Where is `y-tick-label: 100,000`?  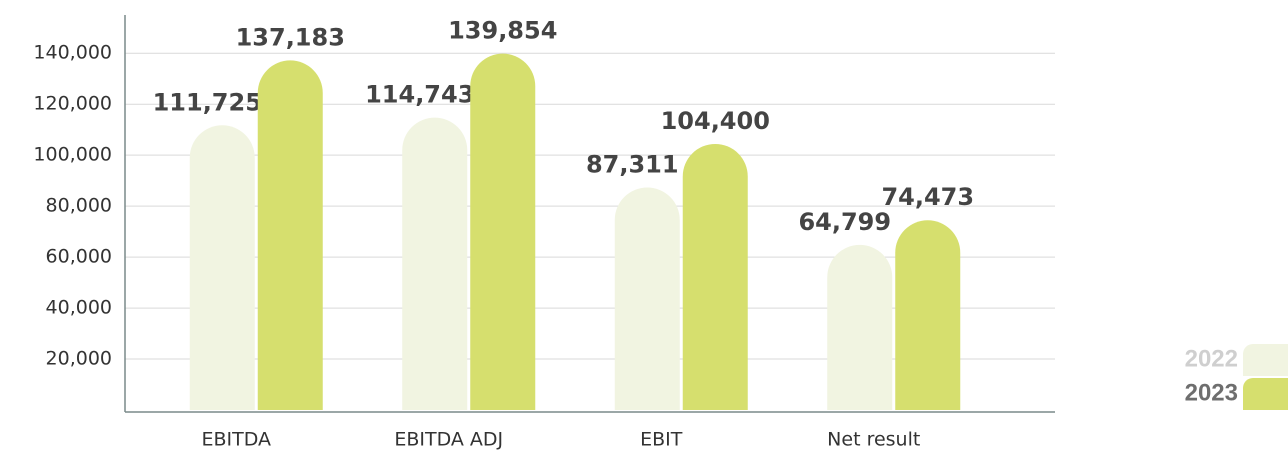 y-tick-label: 100,000 is located at coordinates (72, 155).